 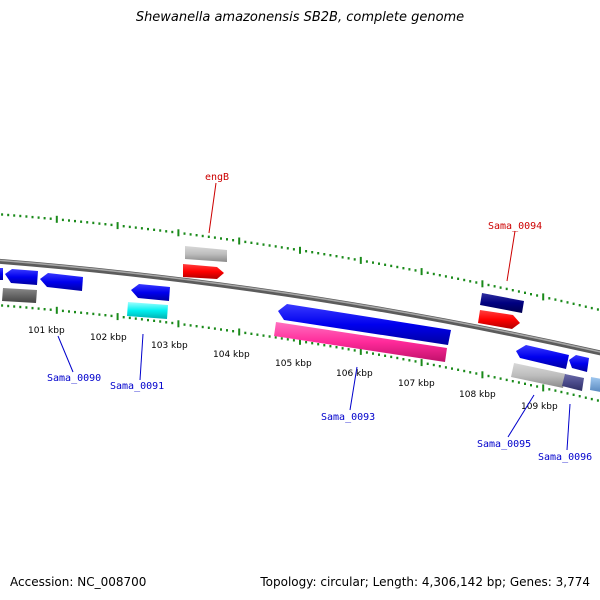 What do you see at coordinates (565, 457) in the screenshot?
I see `gene-label-sama-0096: Sama_0096` at bounding box center [565, 457].